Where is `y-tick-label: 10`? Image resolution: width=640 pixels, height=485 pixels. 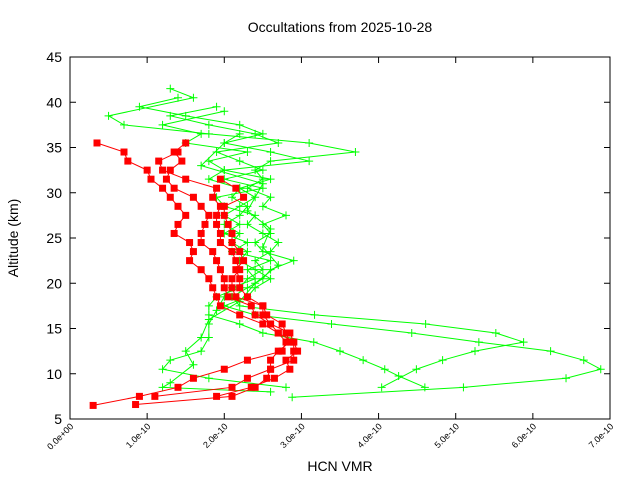
y-tick-label: 10 is located at coordinates (54, 374).